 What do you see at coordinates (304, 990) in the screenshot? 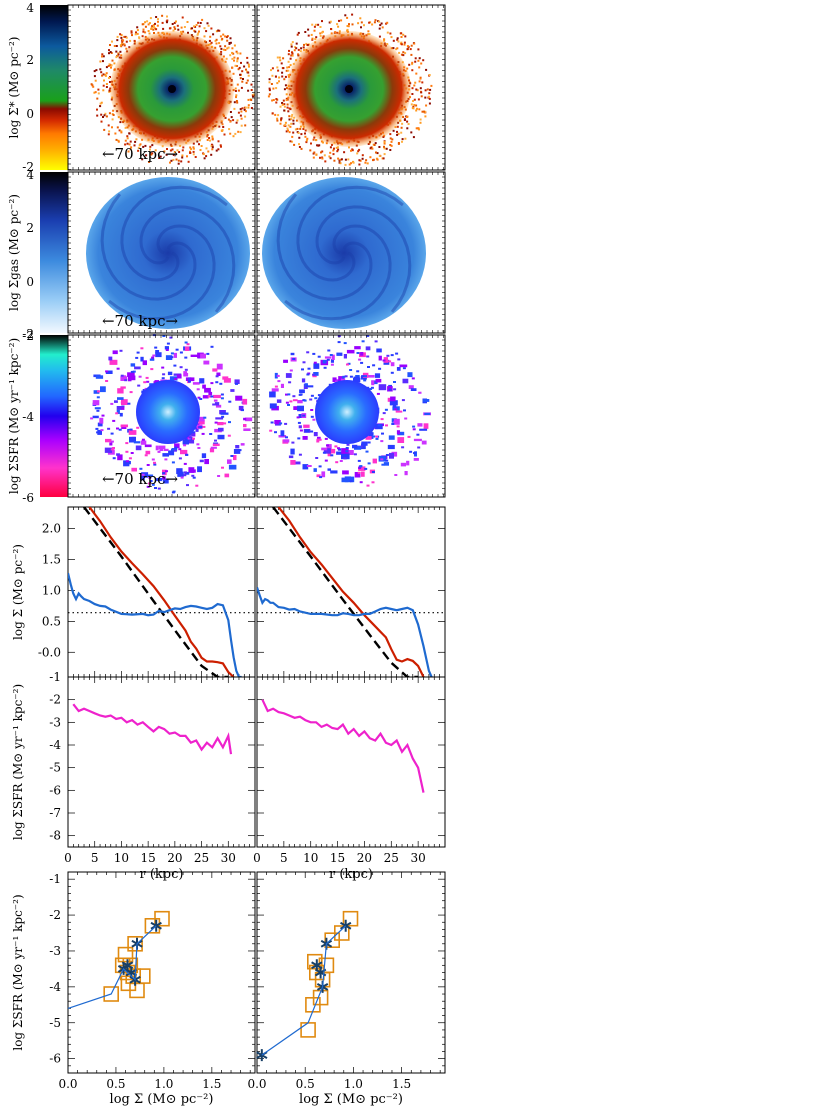
I see `ks-fit-line-right` at bounding box center [304, 990].